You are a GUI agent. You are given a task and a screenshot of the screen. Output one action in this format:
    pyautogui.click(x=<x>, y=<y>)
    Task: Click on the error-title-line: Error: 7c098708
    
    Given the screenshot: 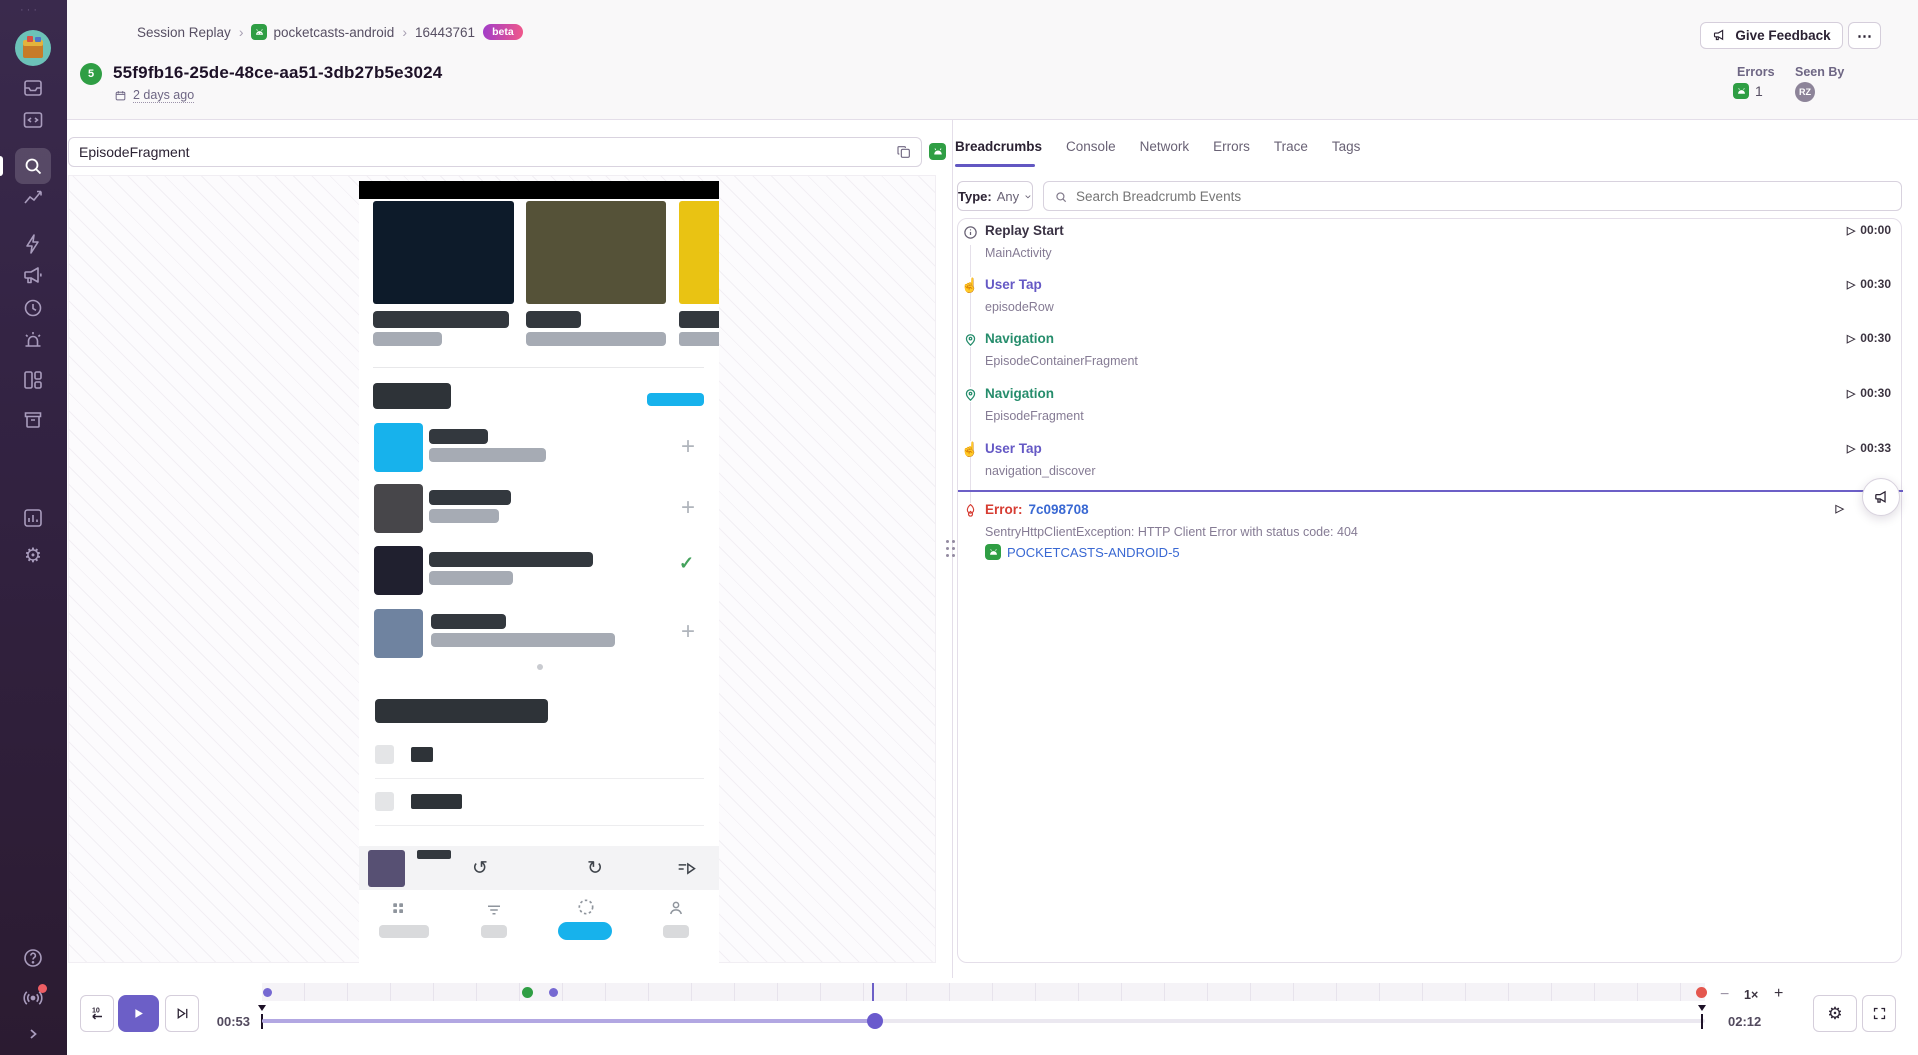 What is the action you would take?
    pyautogui.click(x=1037, y=509)
    